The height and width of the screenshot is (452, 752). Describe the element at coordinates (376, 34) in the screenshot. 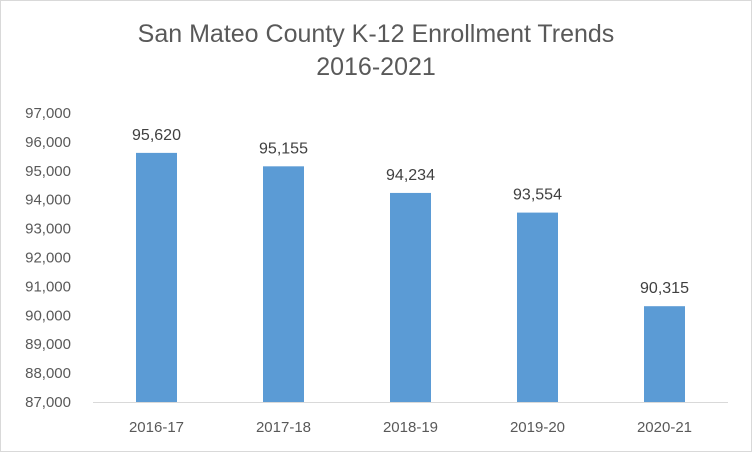

I see `chart-title: San Mateo County K-12 Enrollment Trends` at that location.